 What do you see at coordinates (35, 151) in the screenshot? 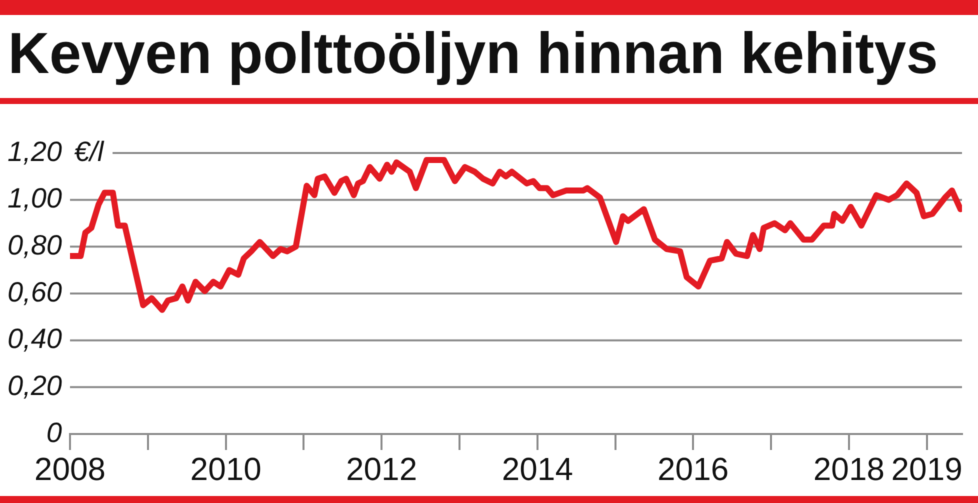
I see `y-tick-label: 1,20` at bounding box center [35, 151].